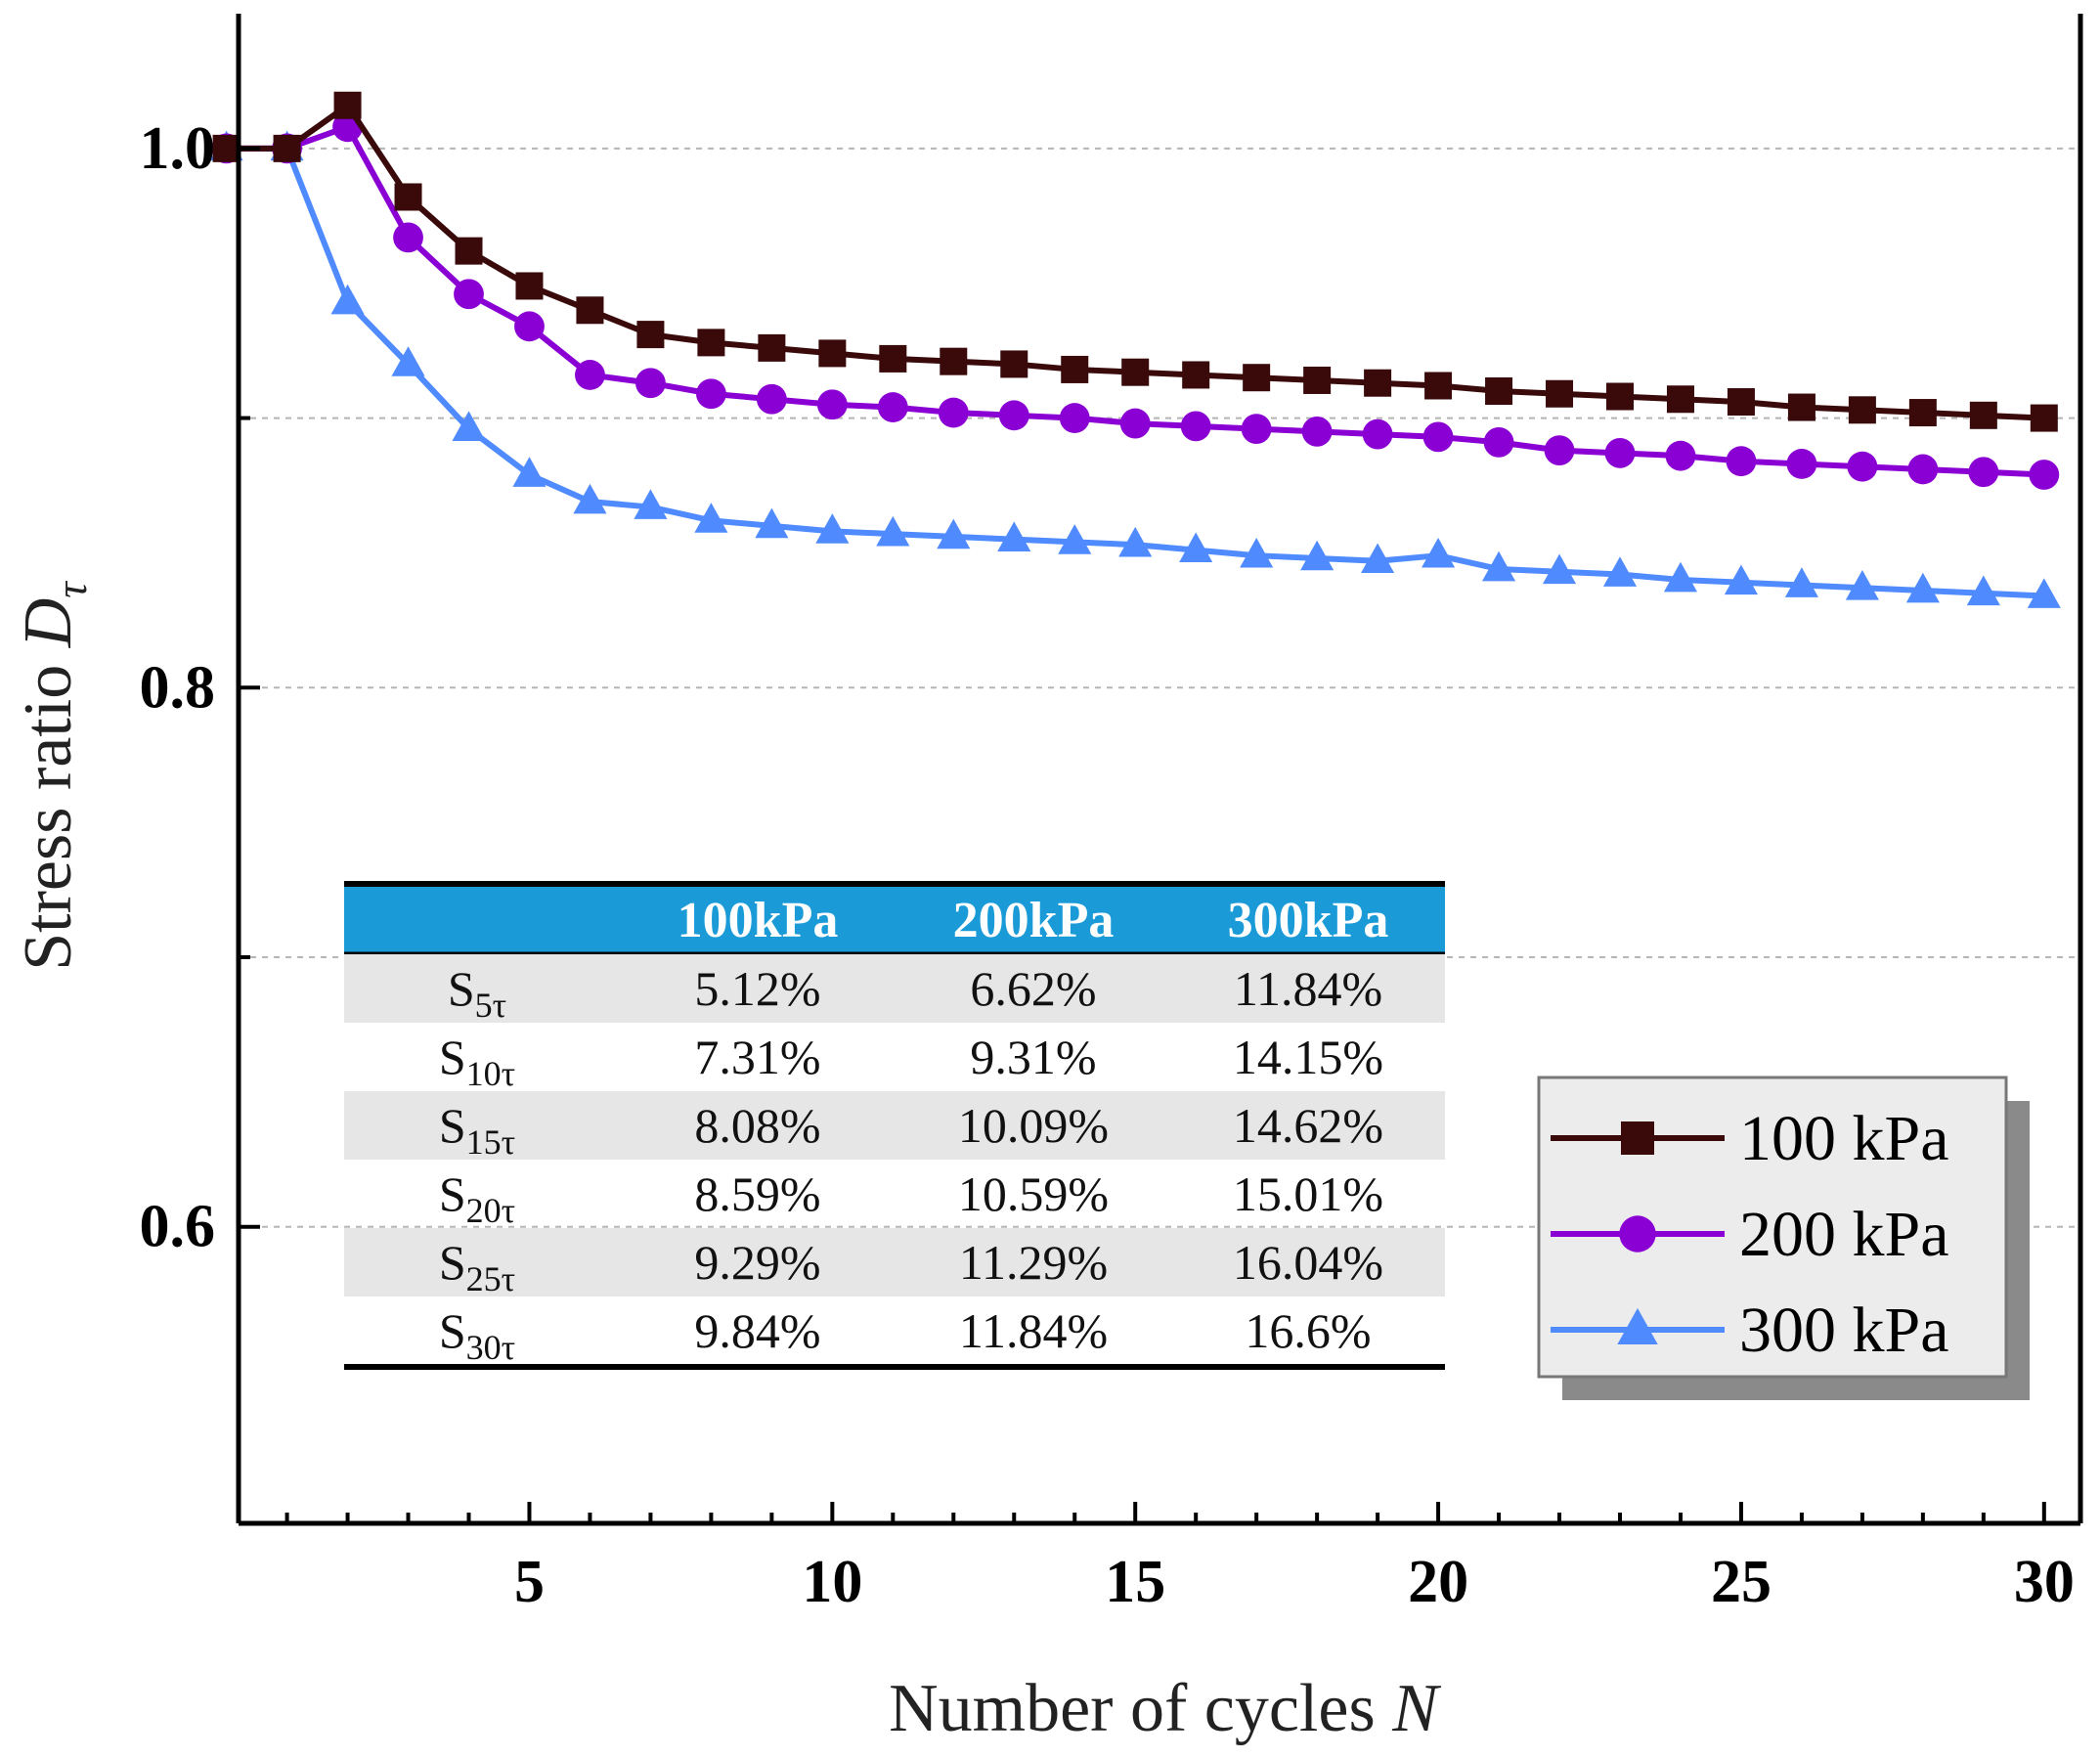 This screenshot has height=1758, width=2100. What do you see at coordinates (477, 1061) in the screenshot?
I see `table-row-label: S10τ` at bounding box center [477, 1061].